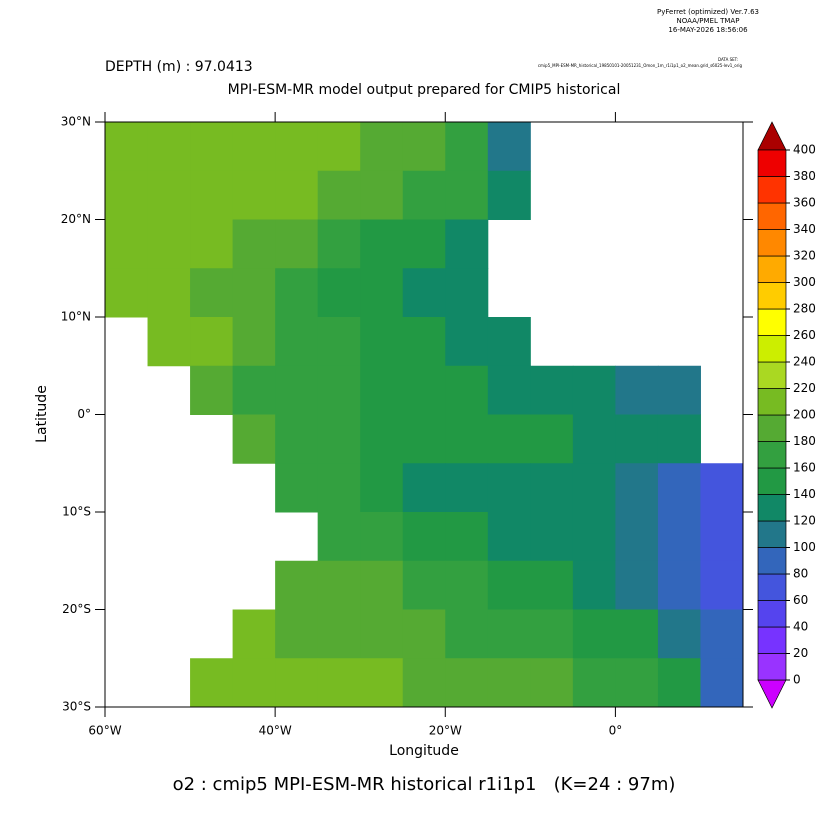 The width and height of the screenshot is (832, 832). What do you see at coordinates (76, 512) in the screenshot?
I see `y-tick-label: 10°S` at bounding box center [76, 512].